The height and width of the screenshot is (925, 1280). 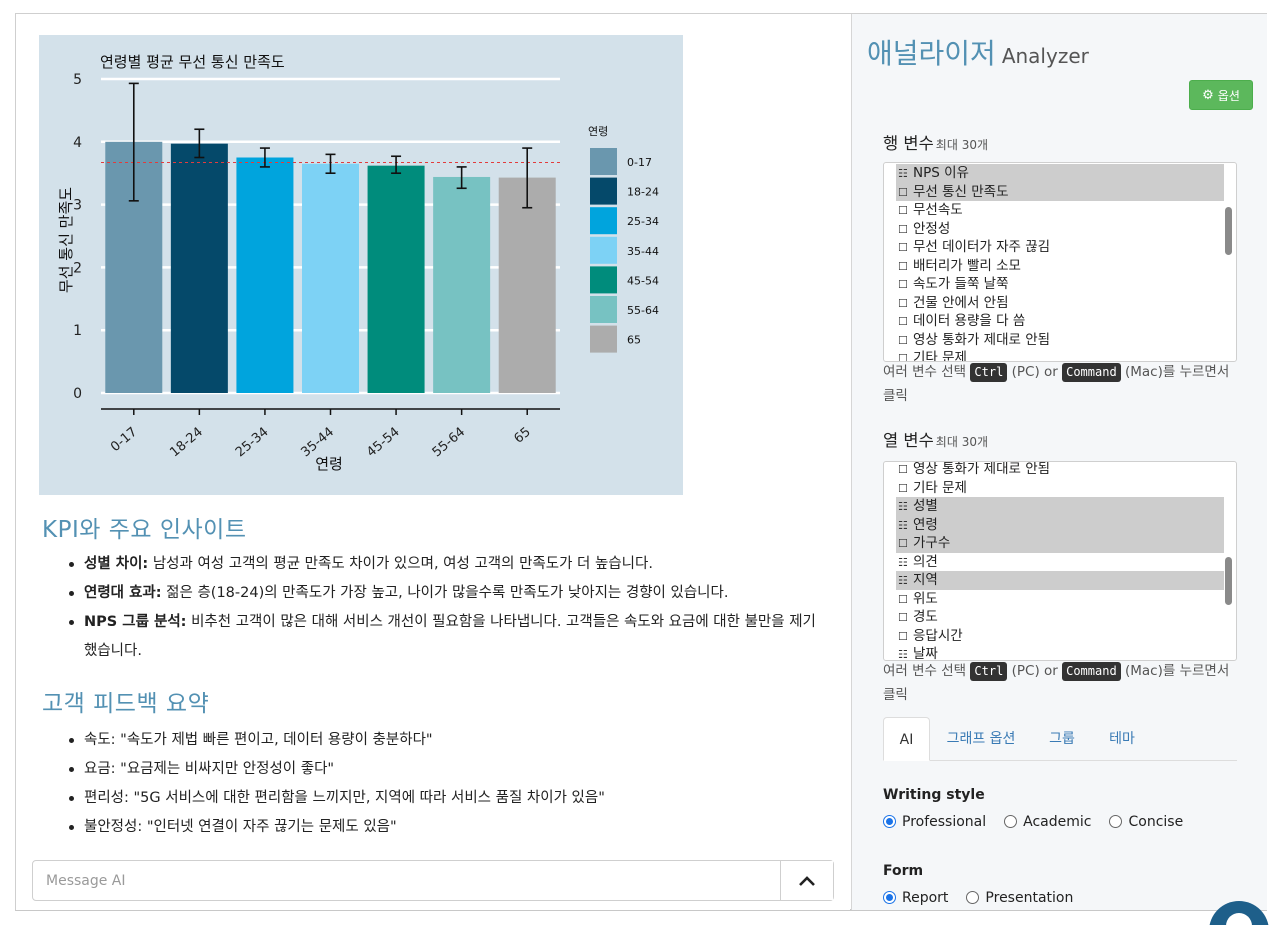 I want to click on variable-option: ☐ 위도, so click(x=1060, y=599).